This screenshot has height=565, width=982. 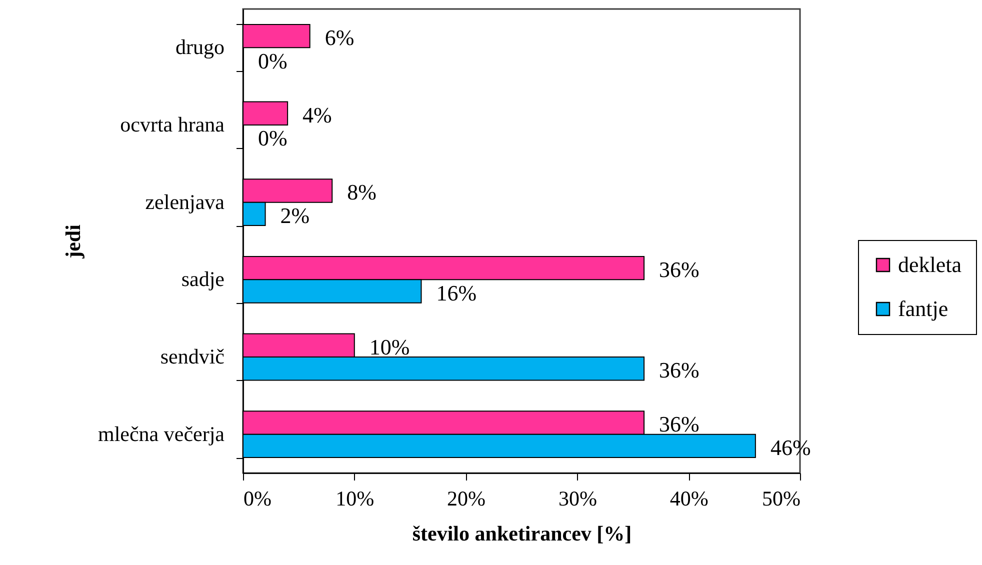 I want to click on y-tick-label: zelenjava, so click(x=185, y=202).